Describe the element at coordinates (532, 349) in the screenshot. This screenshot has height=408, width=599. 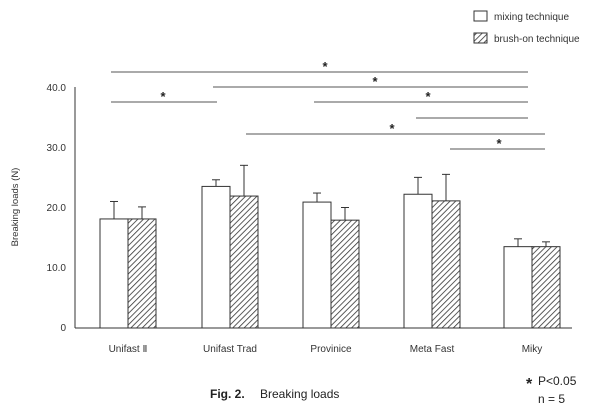
I see `category-label: Miky` at that location.